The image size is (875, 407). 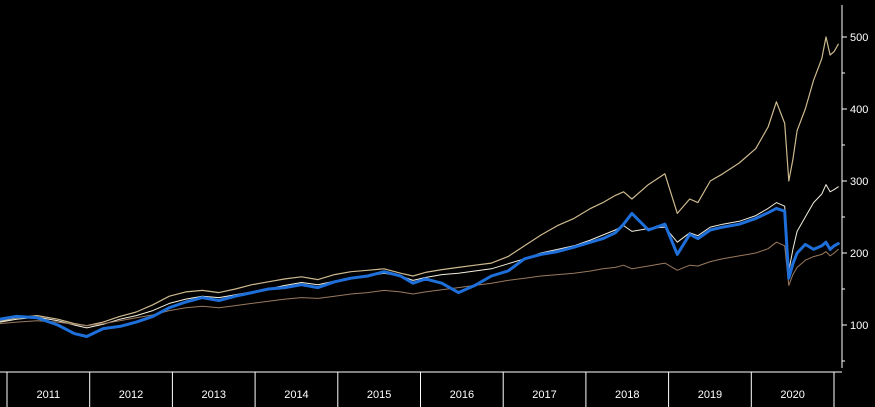 I want to click on x-tick-label: 2015, so click(x=379, y=395).